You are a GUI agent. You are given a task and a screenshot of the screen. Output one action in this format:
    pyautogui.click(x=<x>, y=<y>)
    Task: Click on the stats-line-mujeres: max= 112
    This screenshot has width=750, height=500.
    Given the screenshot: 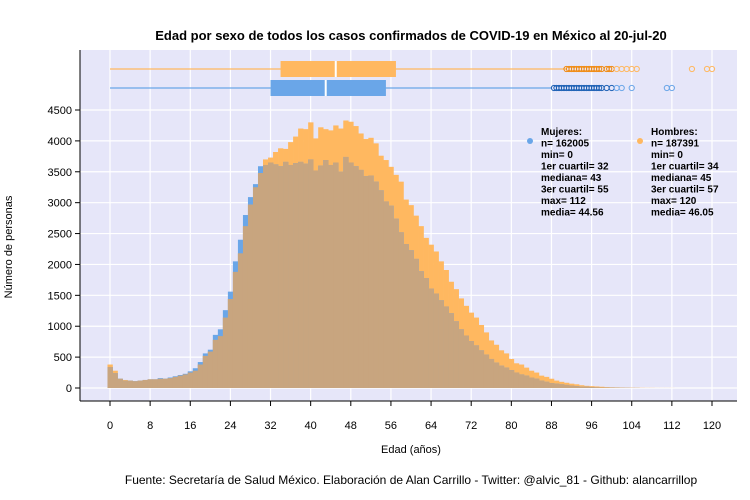 What is the action you would take?
    pyautogui.click(x=563, y=201)
    